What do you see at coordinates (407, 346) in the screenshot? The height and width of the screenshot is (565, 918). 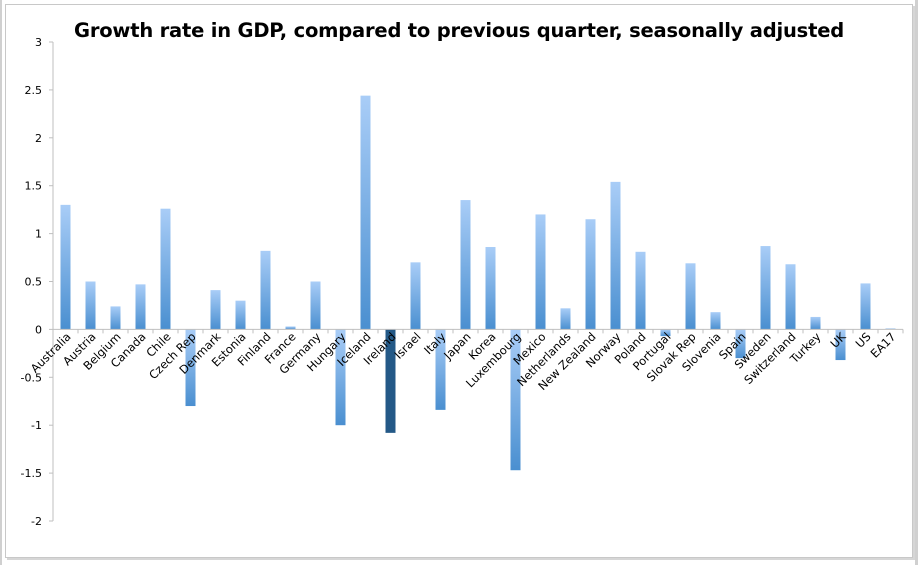 I see `x-tick-label: Israel` at bounding box center [407, 346].